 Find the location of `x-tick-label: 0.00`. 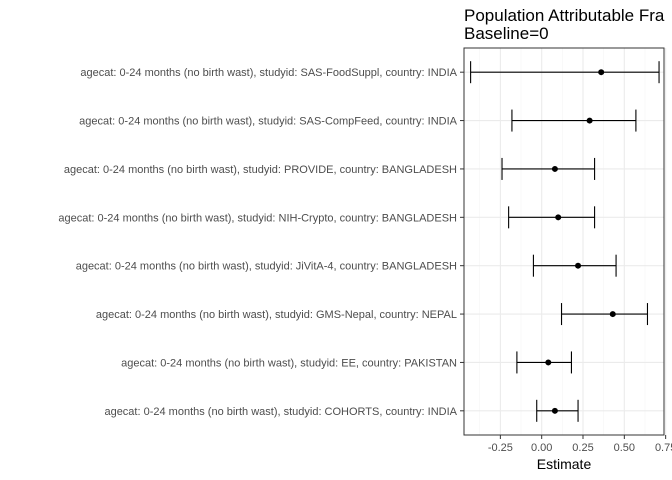

x-tick-label: 0.00 is located at coordinates (541, 448).